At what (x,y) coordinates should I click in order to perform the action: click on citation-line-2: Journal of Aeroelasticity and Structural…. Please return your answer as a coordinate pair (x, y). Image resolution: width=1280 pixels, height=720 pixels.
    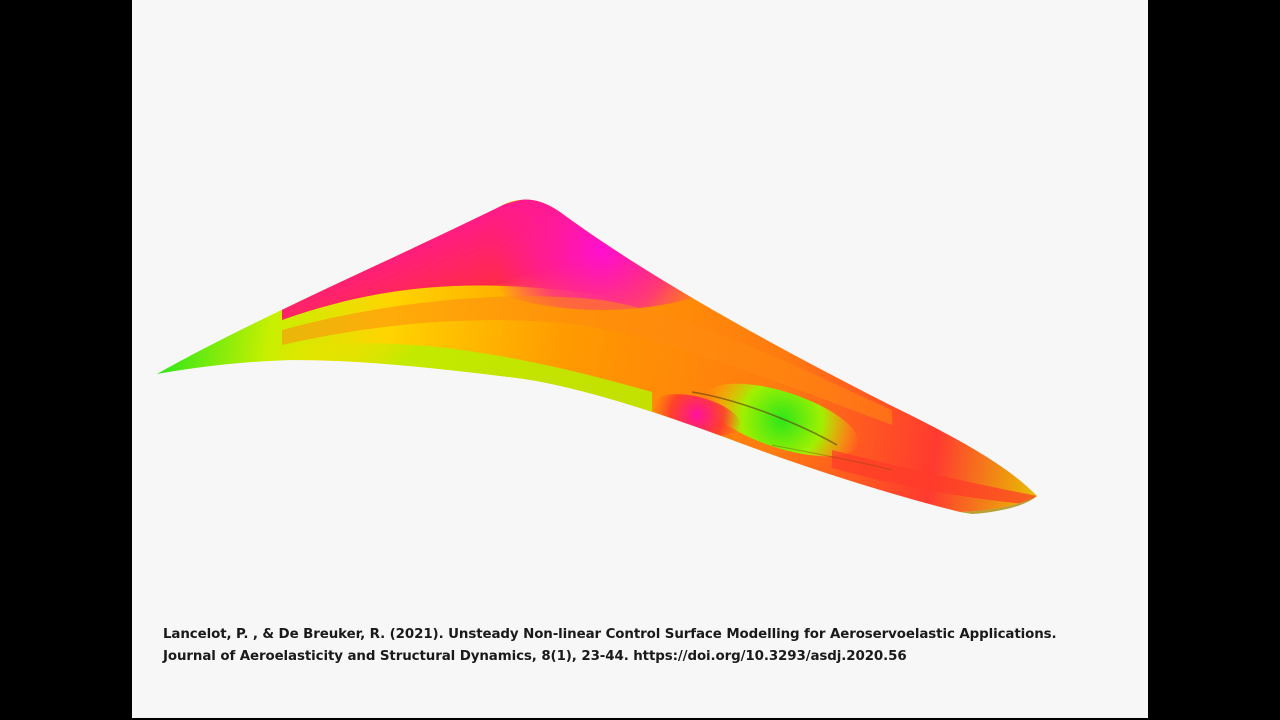
    Looking at the image, I should click on (535, 656).